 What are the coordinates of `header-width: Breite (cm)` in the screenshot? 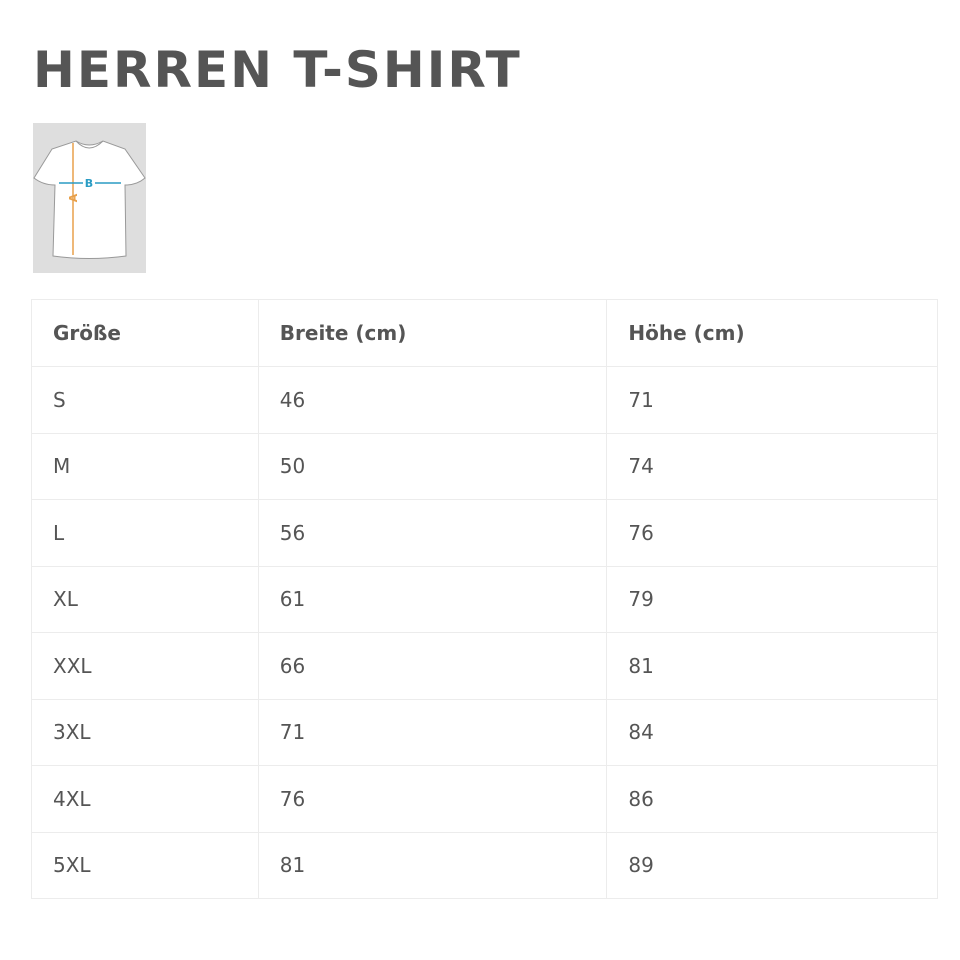 It's located at (432, 333).